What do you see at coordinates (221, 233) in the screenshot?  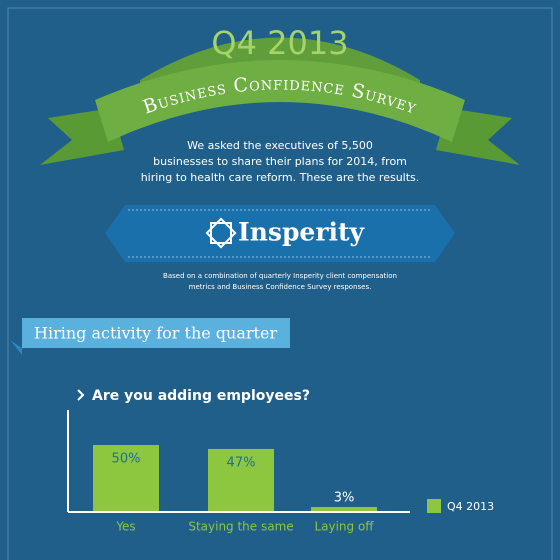 I see `brand-icon` at bounding box center [221, 233].